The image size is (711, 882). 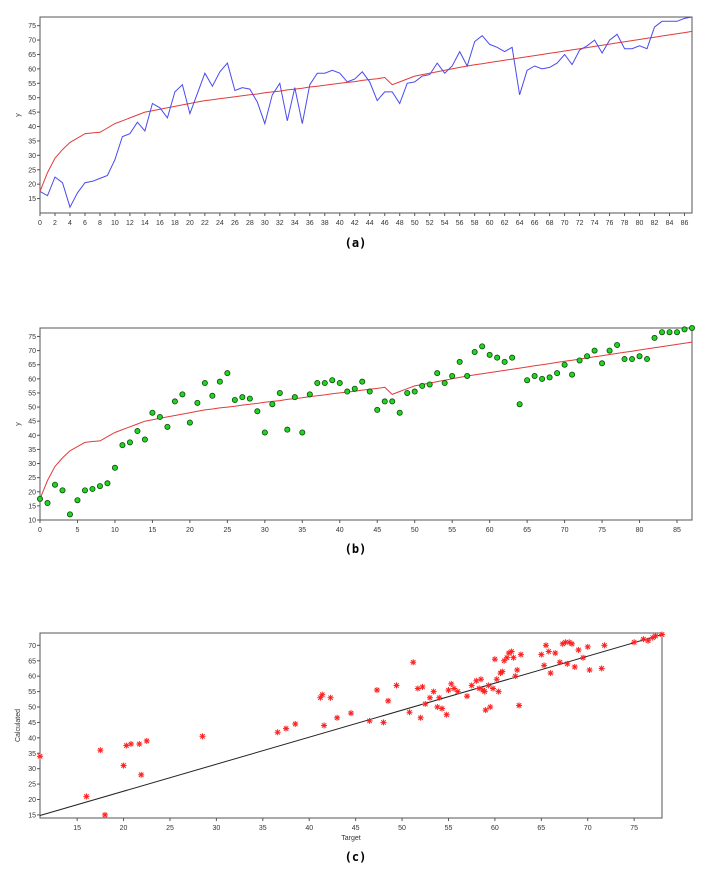 What do you see at coordinates (32, 337) in the screenshot?
I see `chart-b-y-tick-label: 75` at bounding box center [32, 337].